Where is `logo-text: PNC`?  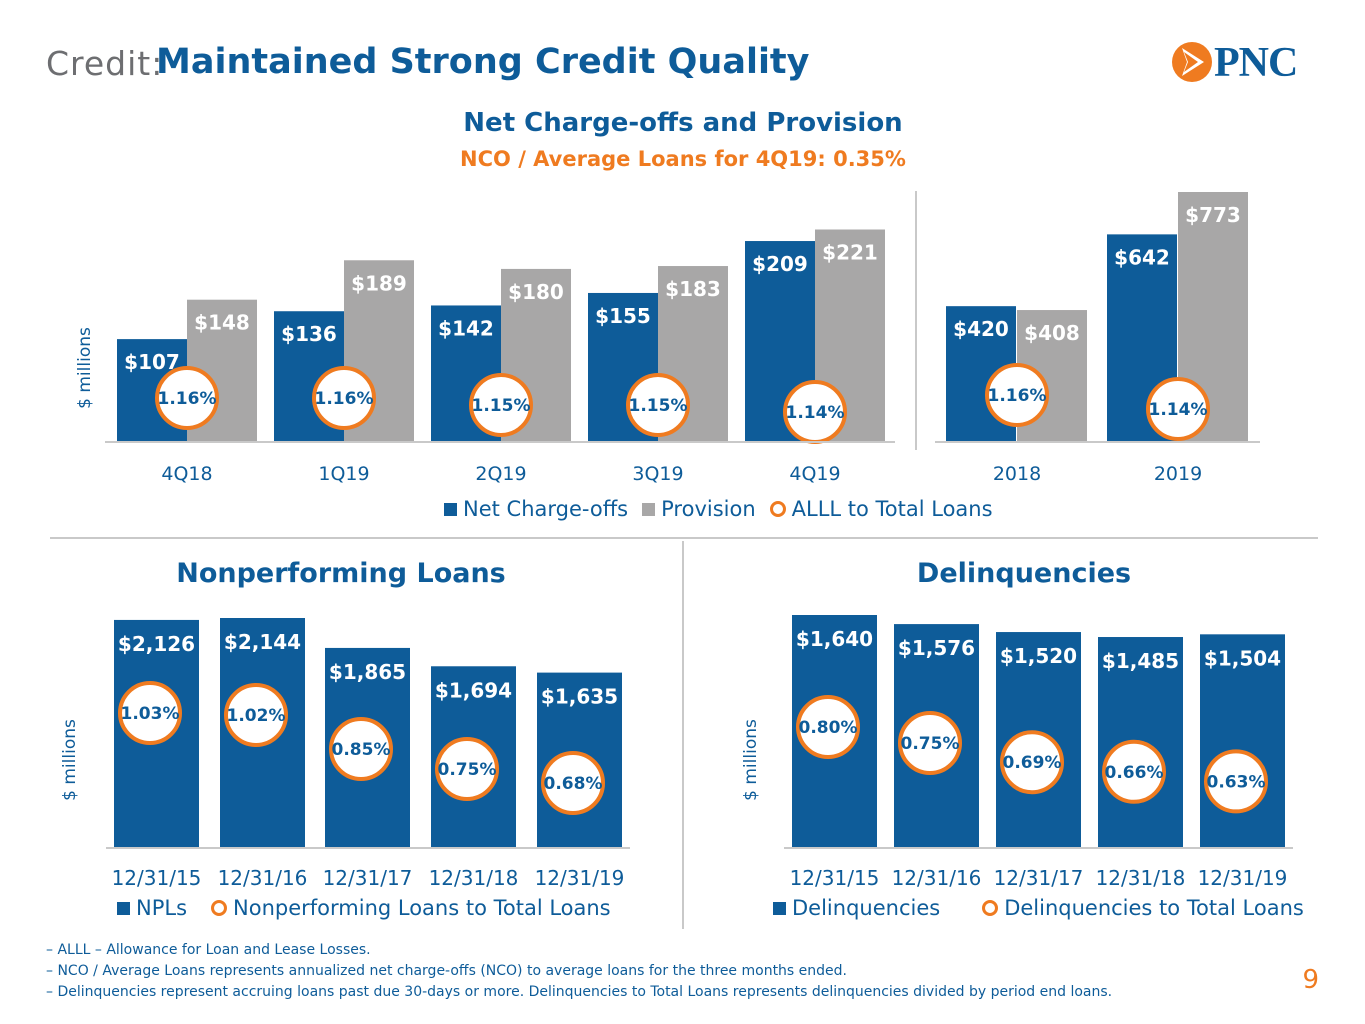
logo-text: PNC is located at coordinates (1256, 63).